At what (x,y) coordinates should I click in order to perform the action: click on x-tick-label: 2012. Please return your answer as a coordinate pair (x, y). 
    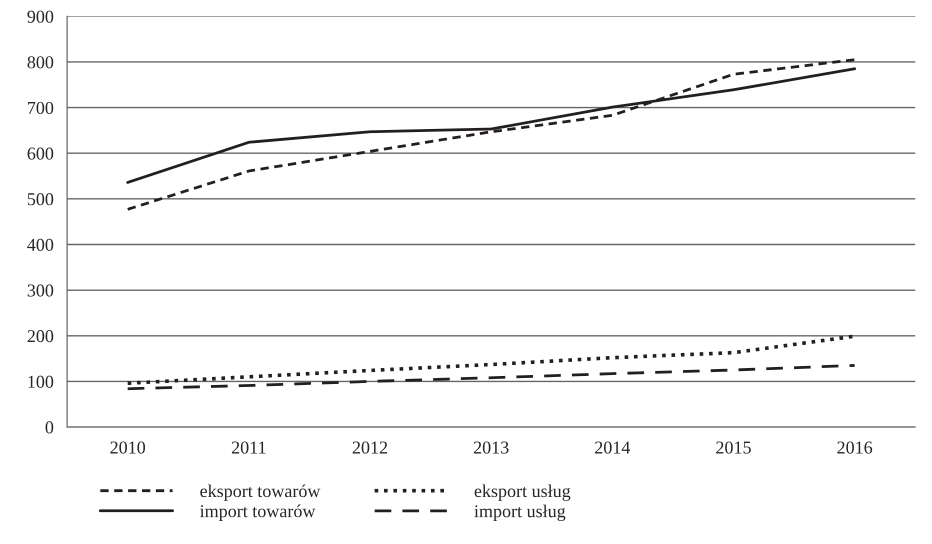
    Looking at the image, I should click on (370, 447).